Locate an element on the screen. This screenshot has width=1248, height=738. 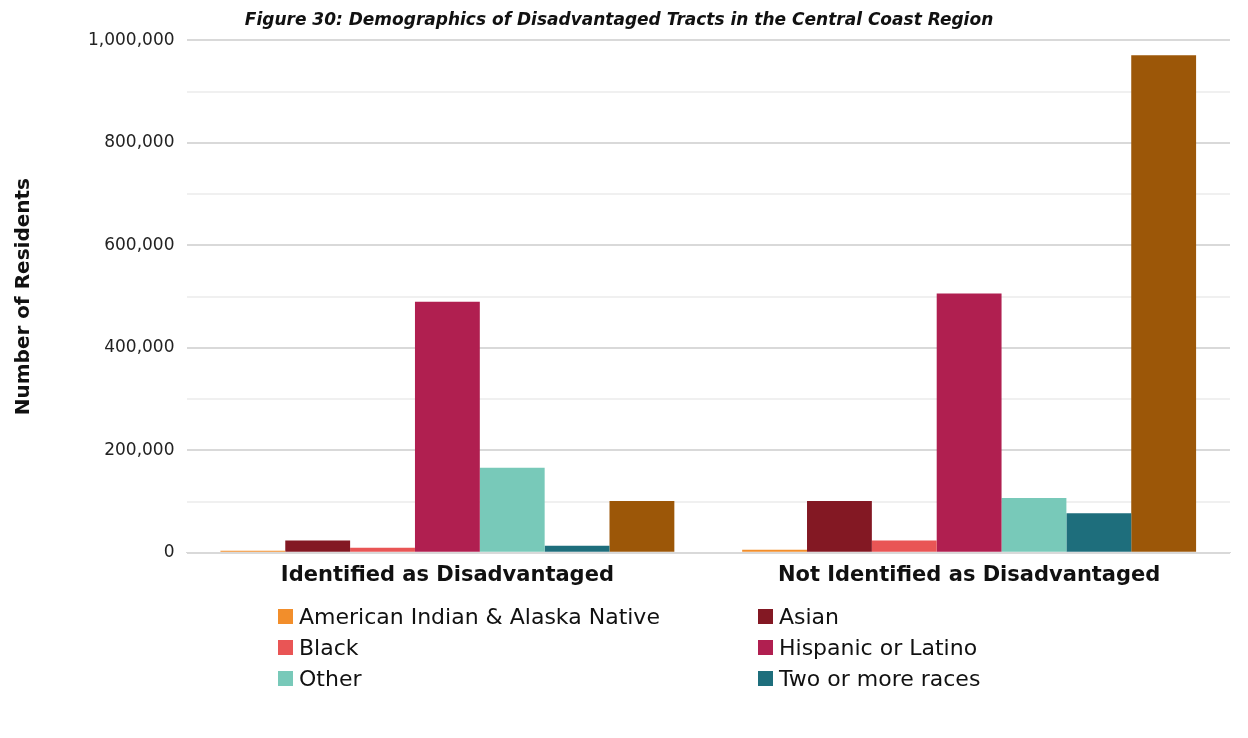
legend-label: American Indian & Alaska Native is located at coordinates (479, 616).